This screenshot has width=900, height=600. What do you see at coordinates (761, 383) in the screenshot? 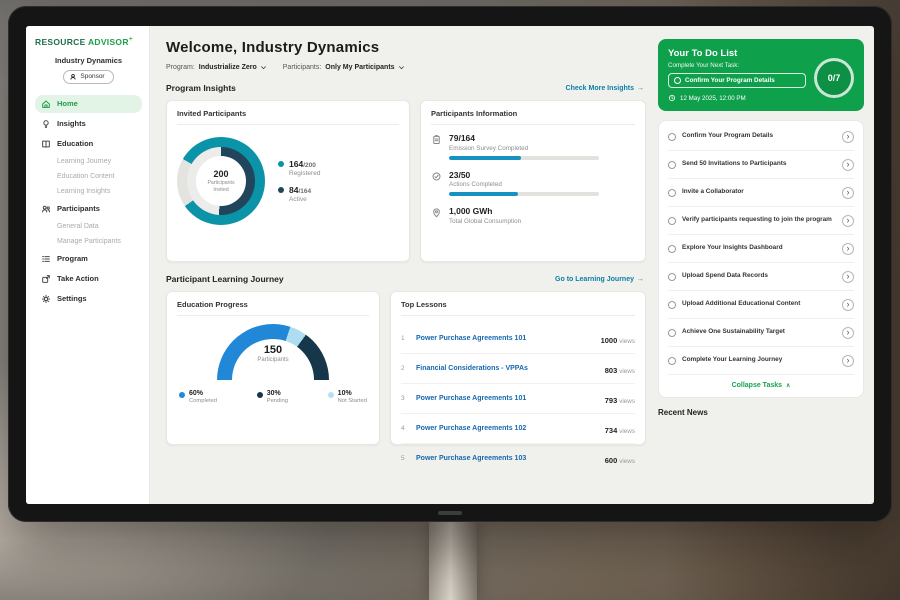
I see `collapse-tasks-link: Collapse Tasks ∧` at bounding box center [761, 383].